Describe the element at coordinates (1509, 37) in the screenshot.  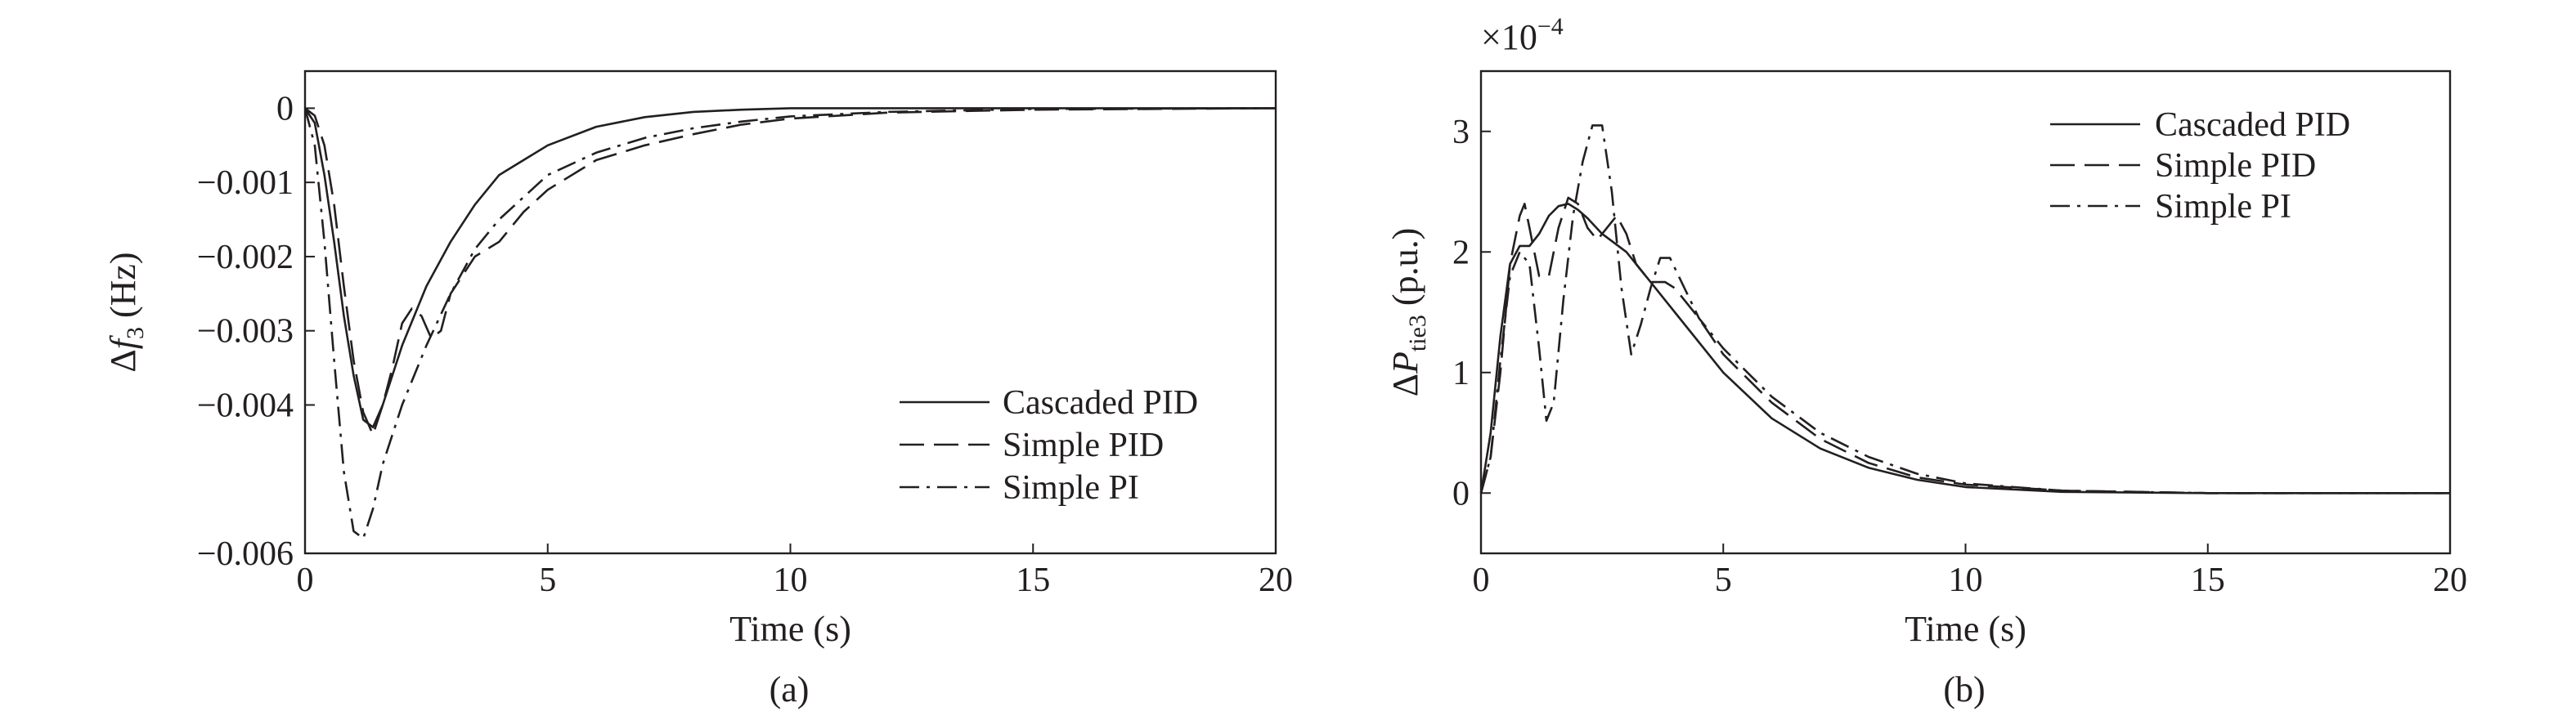
I see `y-scale-base: ×10` at that location.